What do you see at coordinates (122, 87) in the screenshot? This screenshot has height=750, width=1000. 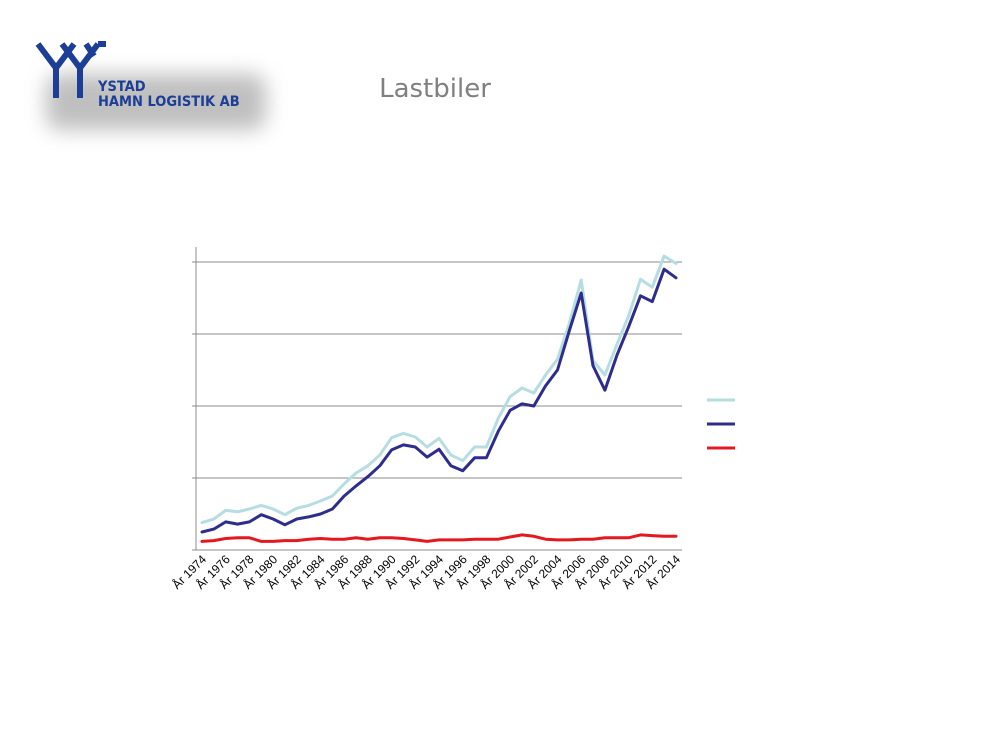 I see `logo-text-ystad: YSTAD` at bounding box center [122, 87].